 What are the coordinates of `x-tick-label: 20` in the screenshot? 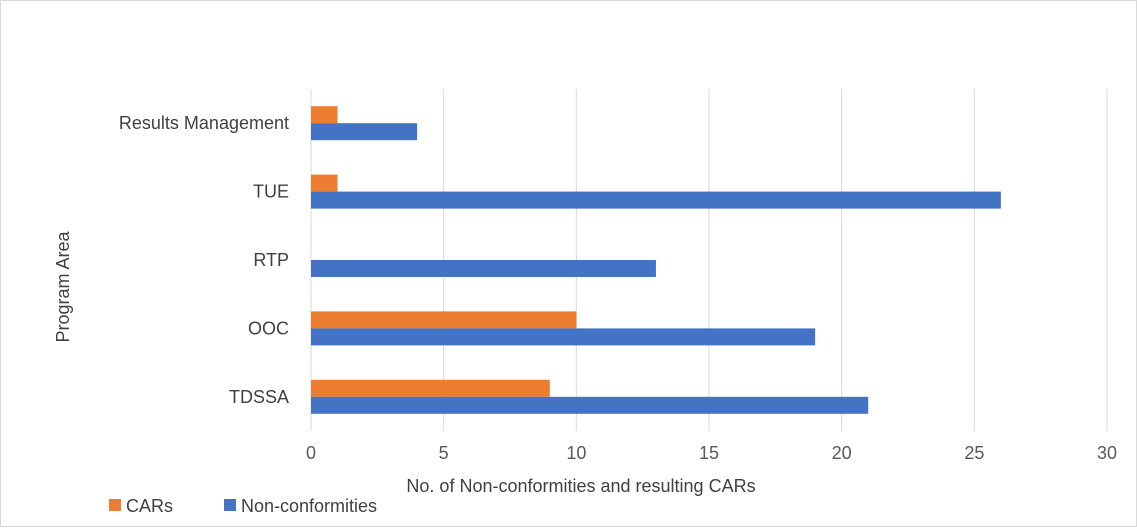 It's located at (842, 453).